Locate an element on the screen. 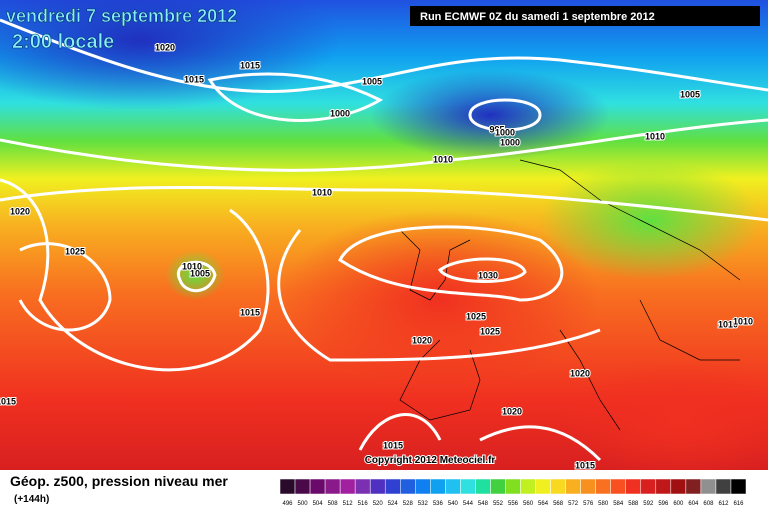 This screenshot has height=512, width=768. colorbar-label: 584 is located at coordinates (618, 504).